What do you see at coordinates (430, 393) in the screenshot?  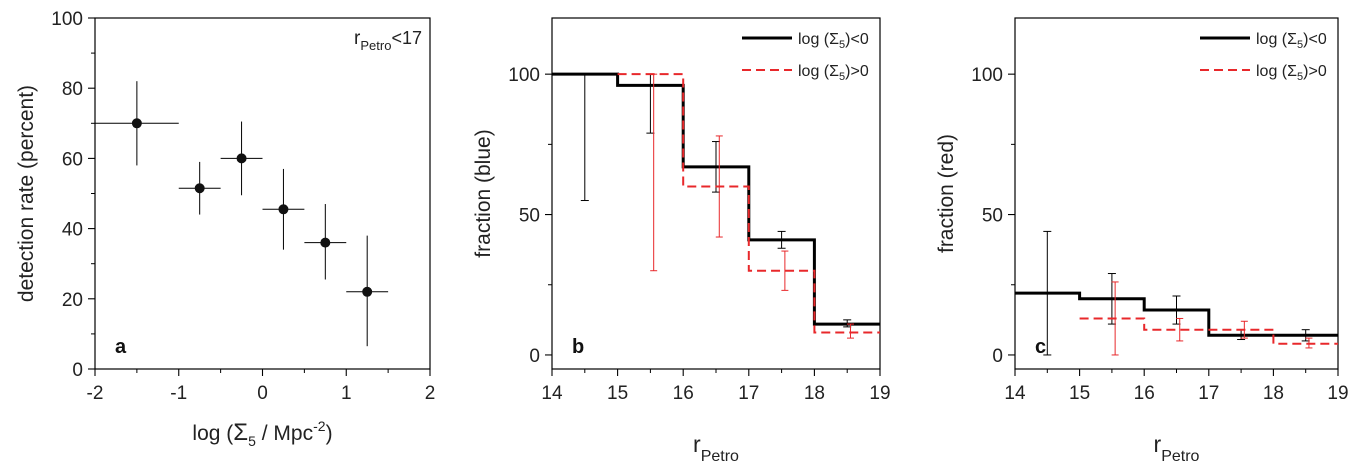 I see `x-tick-label: 2` at bounding box center [430, 393].